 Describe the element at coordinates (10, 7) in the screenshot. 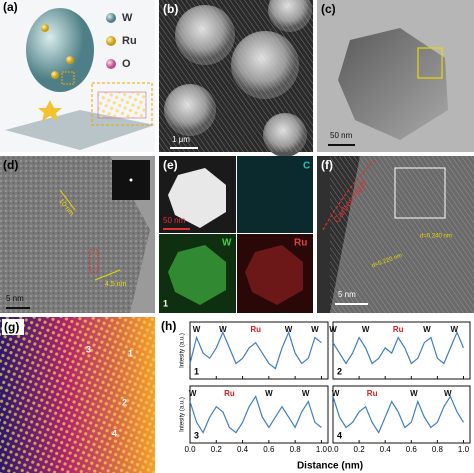

I see `panel-label: (a)` at that location.